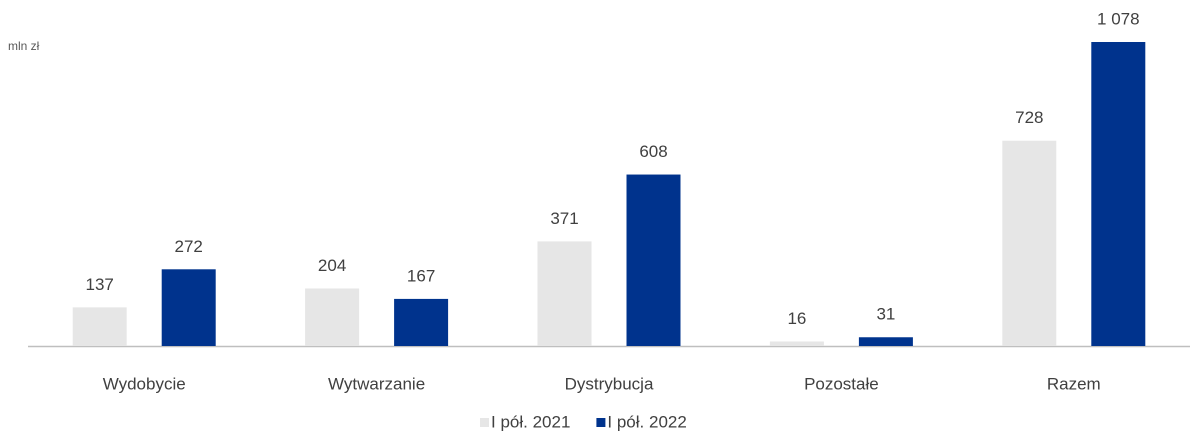  I want to click on x-tick-label: Dystrybucja, so click(609, 383).